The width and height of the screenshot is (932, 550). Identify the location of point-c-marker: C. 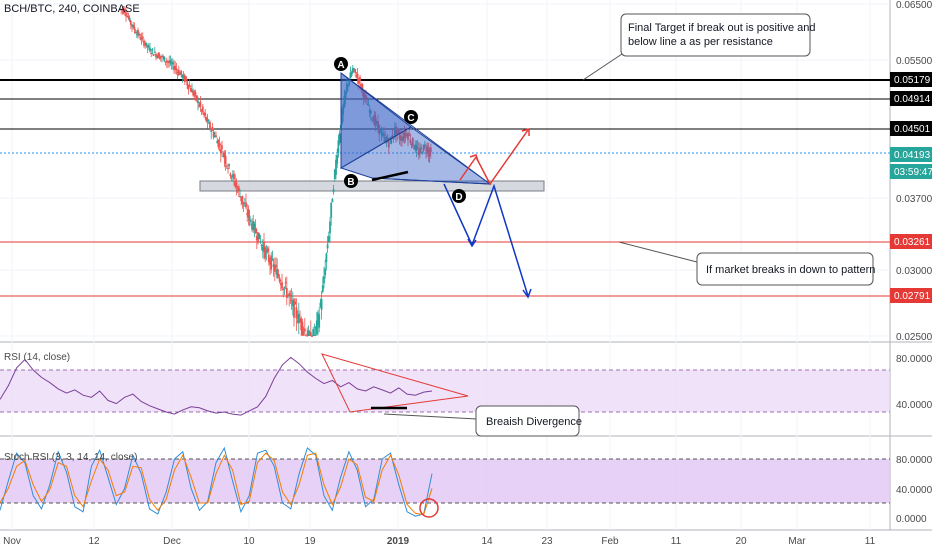
(411, 117).